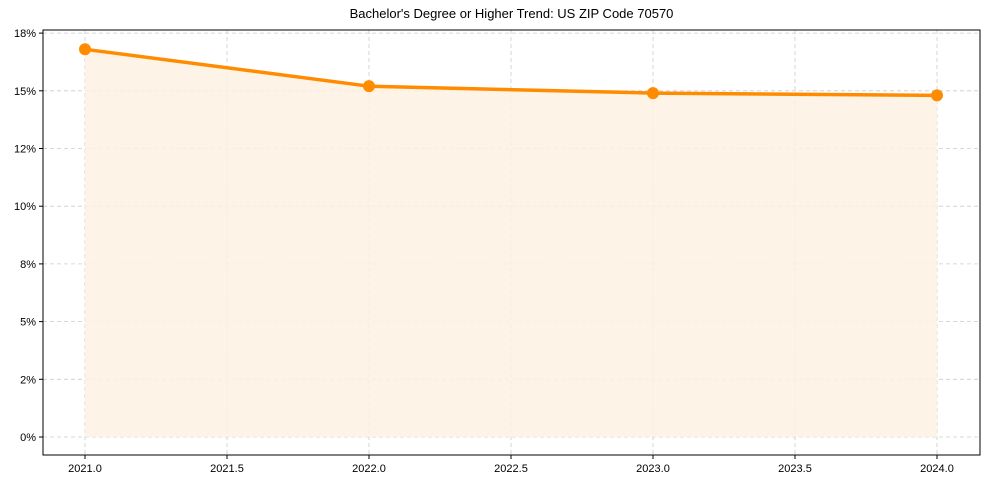 This screenshot has width=989, height=490. Describe the element at coordinates (25, 207) in the screenshot. I see `y-tick-label: 10%` at that location.